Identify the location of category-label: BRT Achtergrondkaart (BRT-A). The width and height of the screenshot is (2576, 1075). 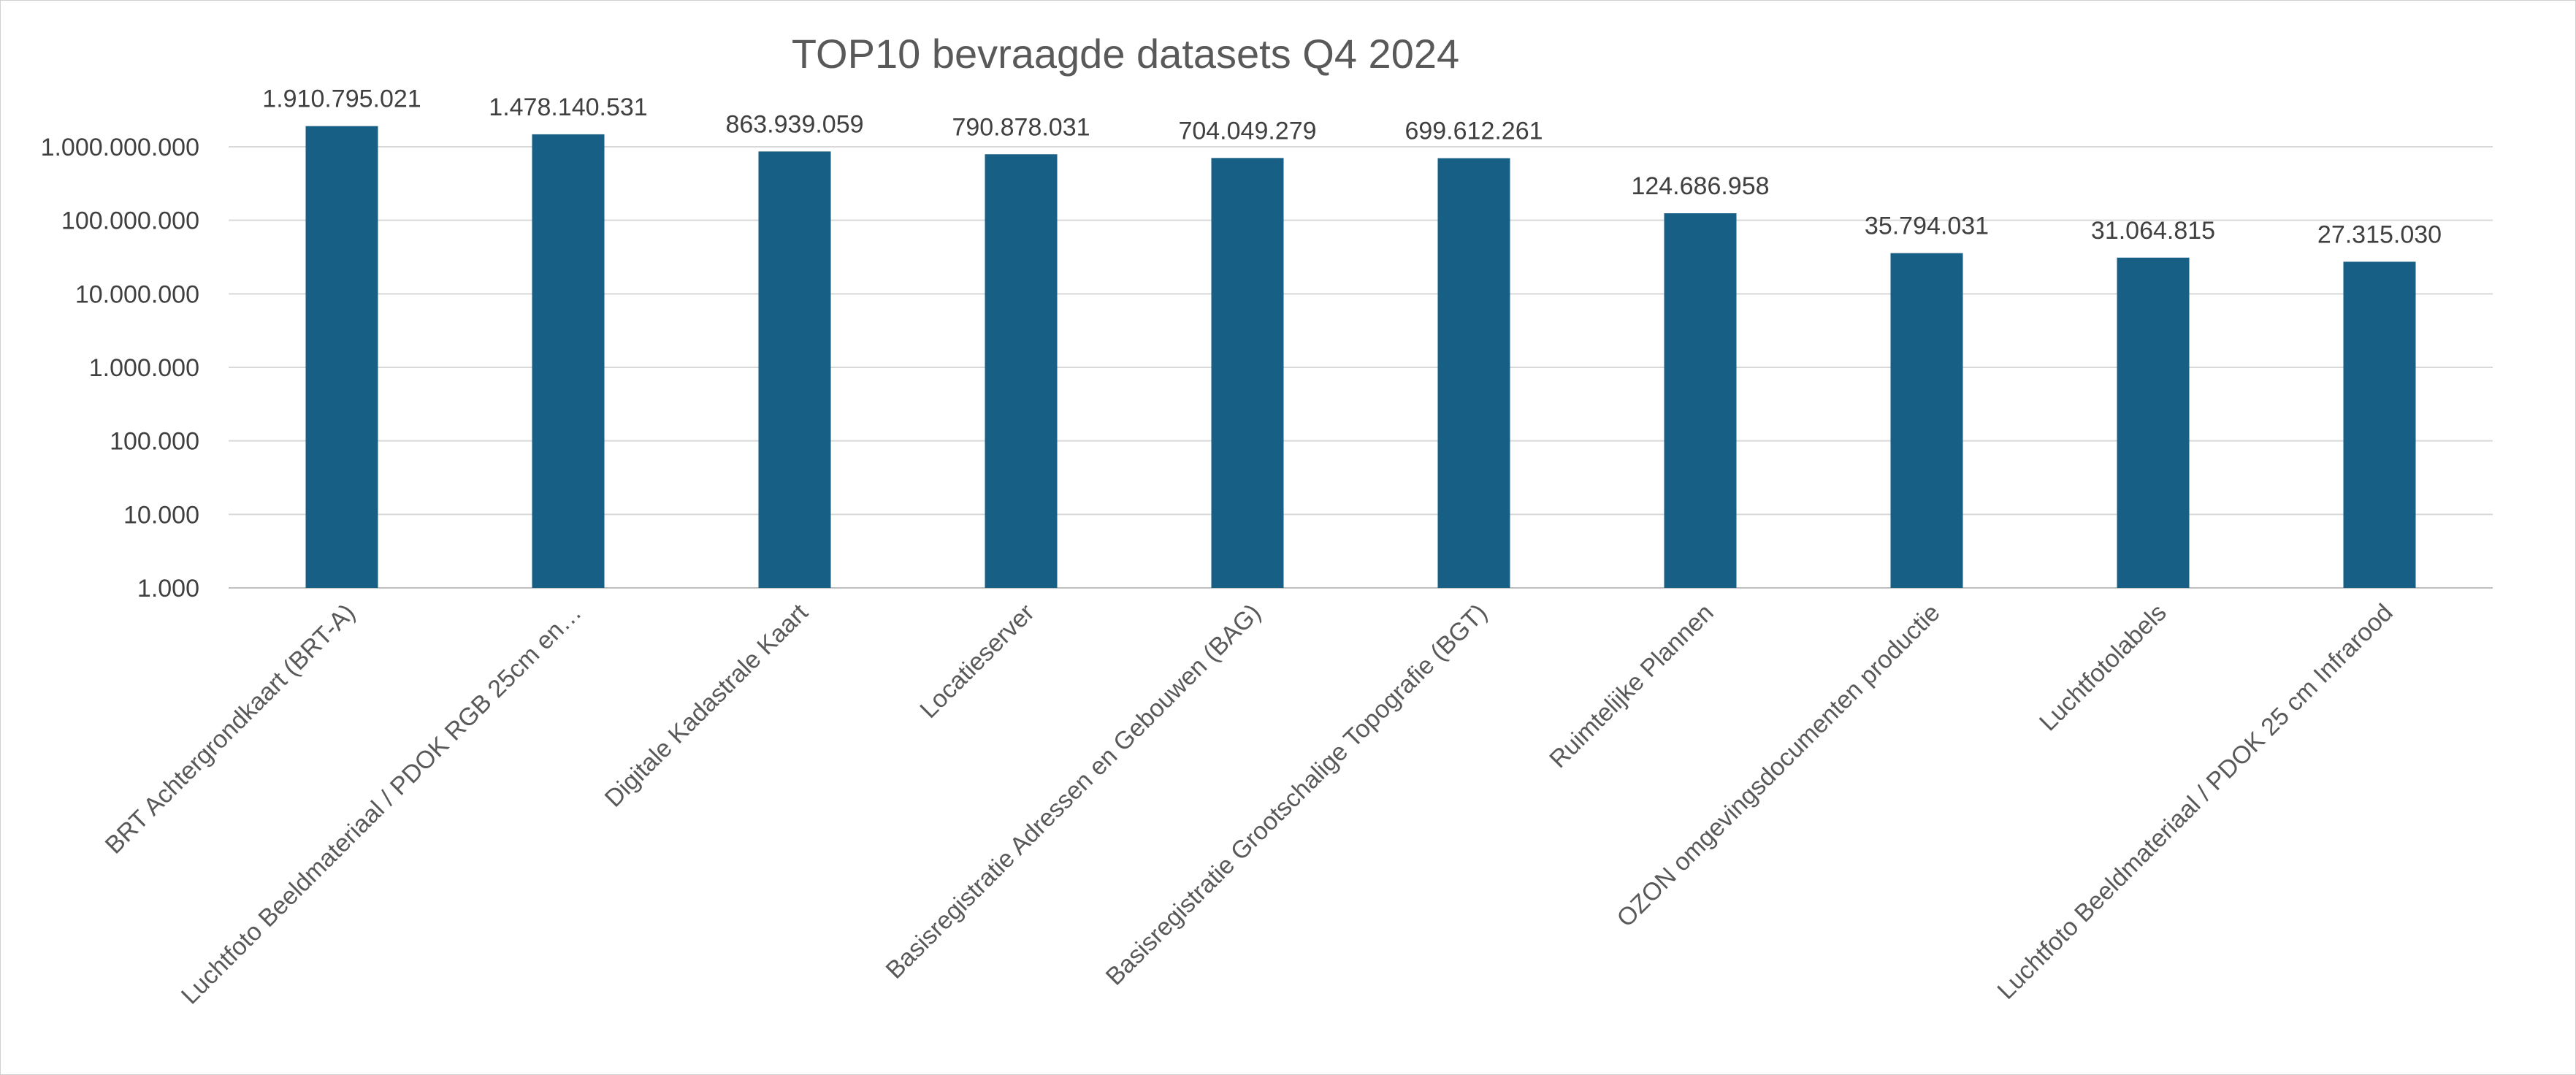
(230, 730).